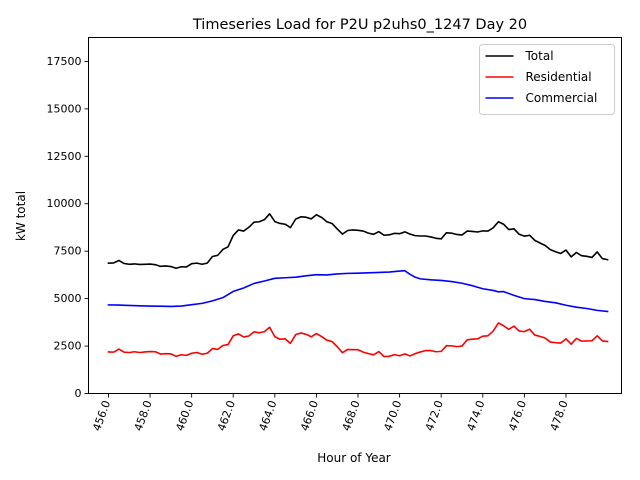 This screenshot has width=640, height=480. What do you see at coordinates (68, 298) in the screenshot?
I see `y-tick-label: 5000` at bounding box center [68, 298].